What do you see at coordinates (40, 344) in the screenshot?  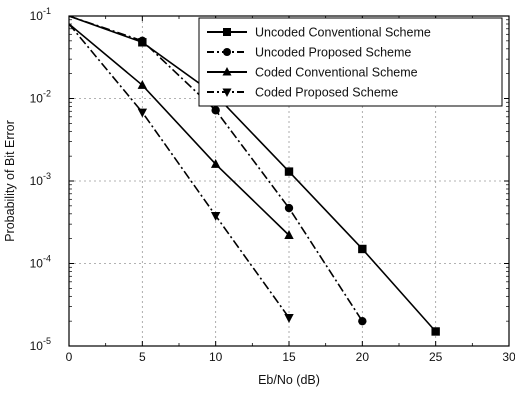 I see `y-tick-label: 10⁻⁵` at bounding box center [40, 344].